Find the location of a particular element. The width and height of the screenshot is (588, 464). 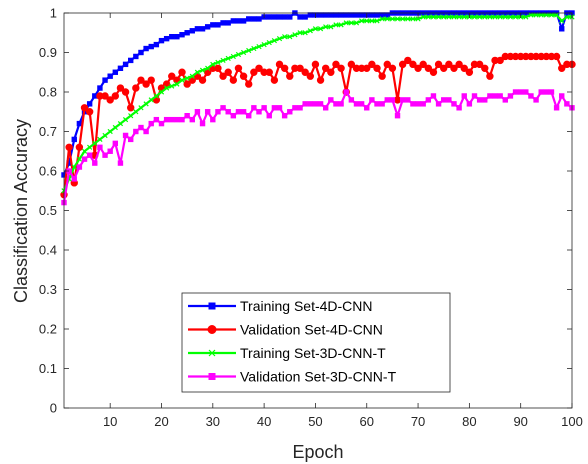

y-tick-label: 0.8 is located at coordinates (48, 92).